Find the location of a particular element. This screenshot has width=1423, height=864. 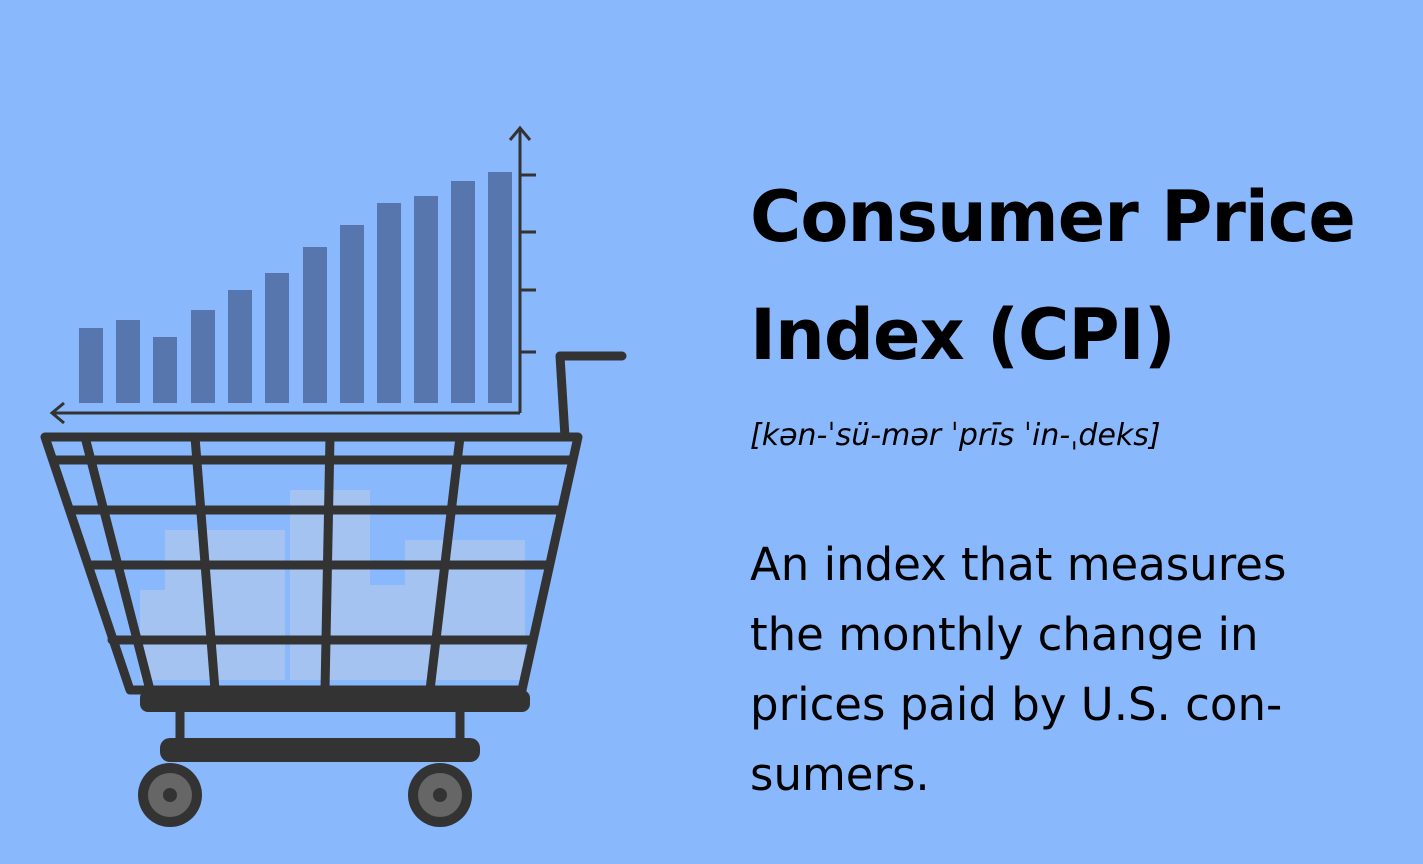

cart-axle is located at coordinates (320, 750).